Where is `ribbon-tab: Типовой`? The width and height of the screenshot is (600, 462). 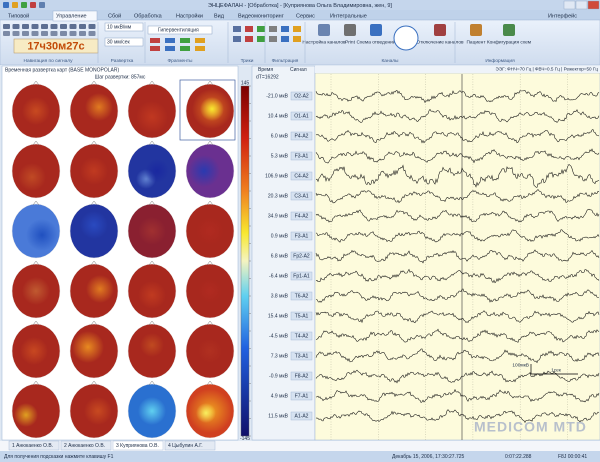 ribbon-tab: Типовой is located at coordinates (18, 15).